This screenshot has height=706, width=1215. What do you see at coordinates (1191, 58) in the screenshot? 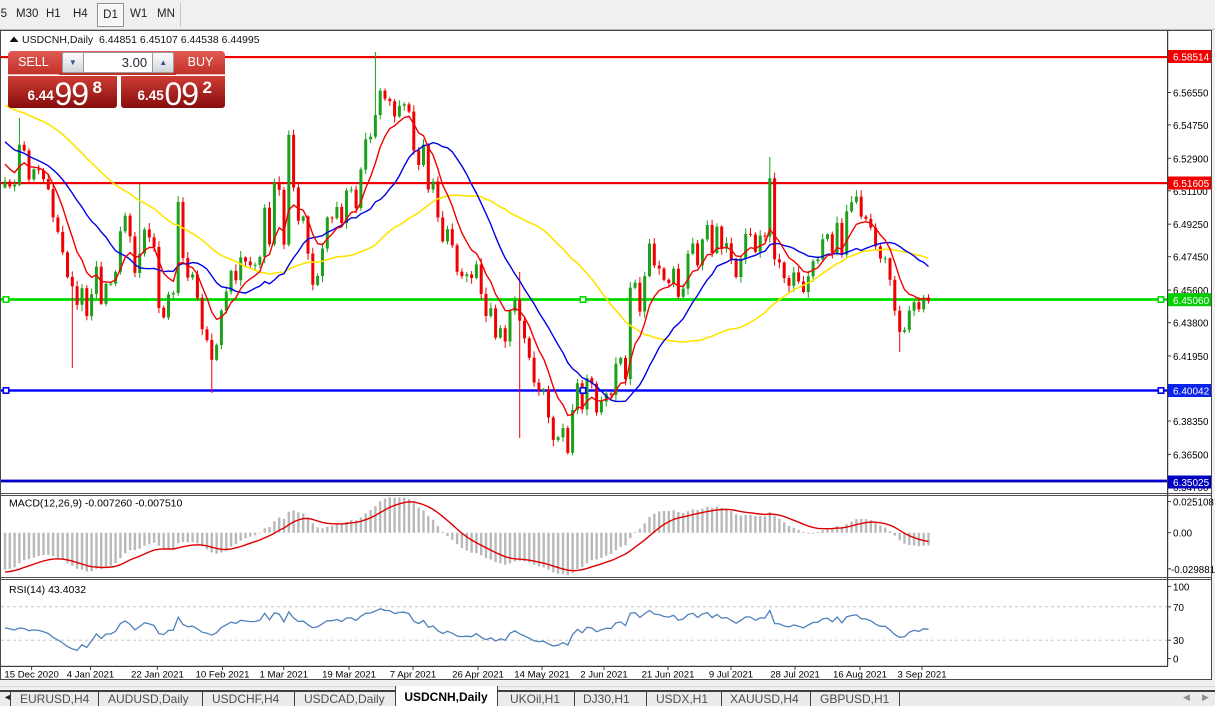
I see `svg-text: 6.58514` at bounding box center [1191, 58].